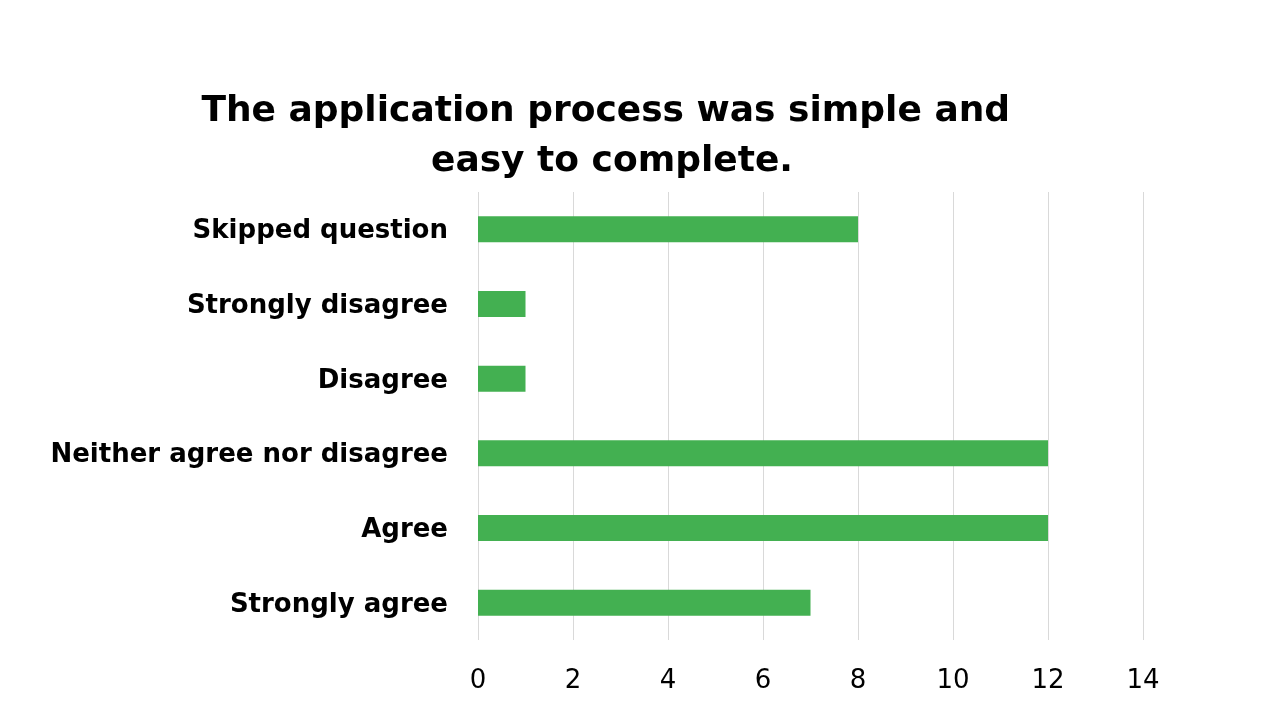 The width and height of the screenshot is (1285, 721). I want to click on x-tick-label: 2, so click(573, 679).